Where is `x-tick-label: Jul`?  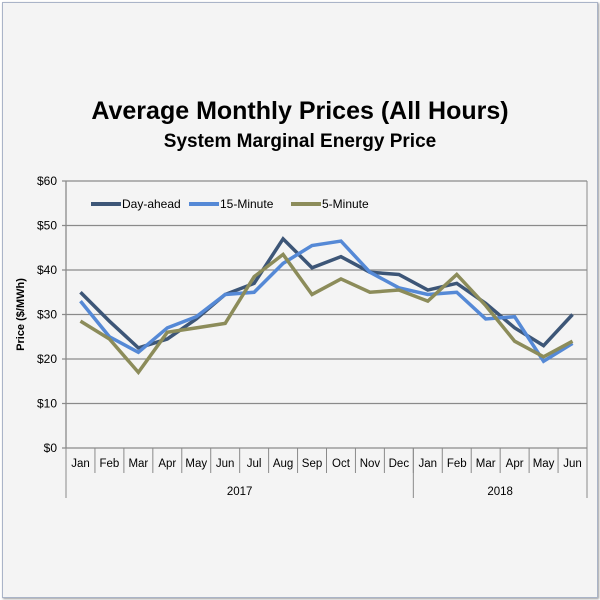
x-tick-label: Jul is located at coordinates (254, 464).